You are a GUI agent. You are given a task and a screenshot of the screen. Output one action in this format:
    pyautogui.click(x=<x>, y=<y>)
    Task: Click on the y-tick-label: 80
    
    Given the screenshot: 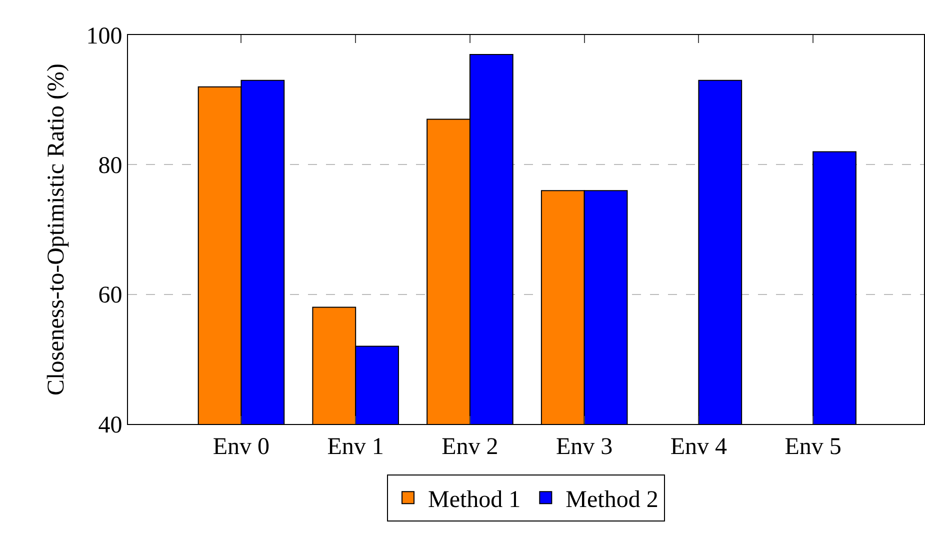 What is the action you would take?
    pyautogui.click(x=110, y=166)
    